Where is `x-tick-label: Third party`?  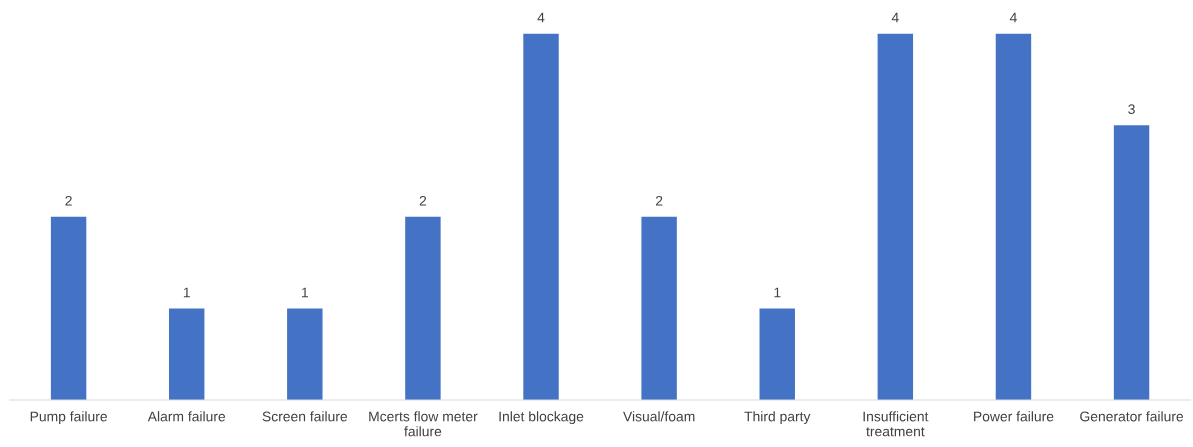
x-tick-label: Third party is located at coordinates (777, 418).